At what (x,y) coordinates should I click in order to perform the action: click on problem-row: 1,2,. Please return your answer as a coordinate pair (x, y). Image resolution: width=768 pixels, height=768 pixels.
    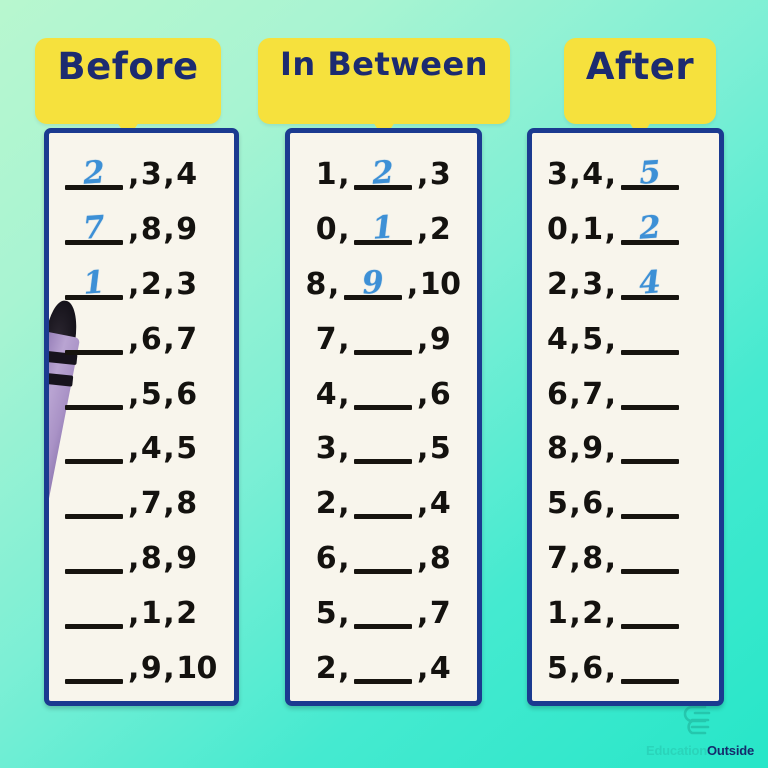
    Looking at the image, I should click on (625, 608).